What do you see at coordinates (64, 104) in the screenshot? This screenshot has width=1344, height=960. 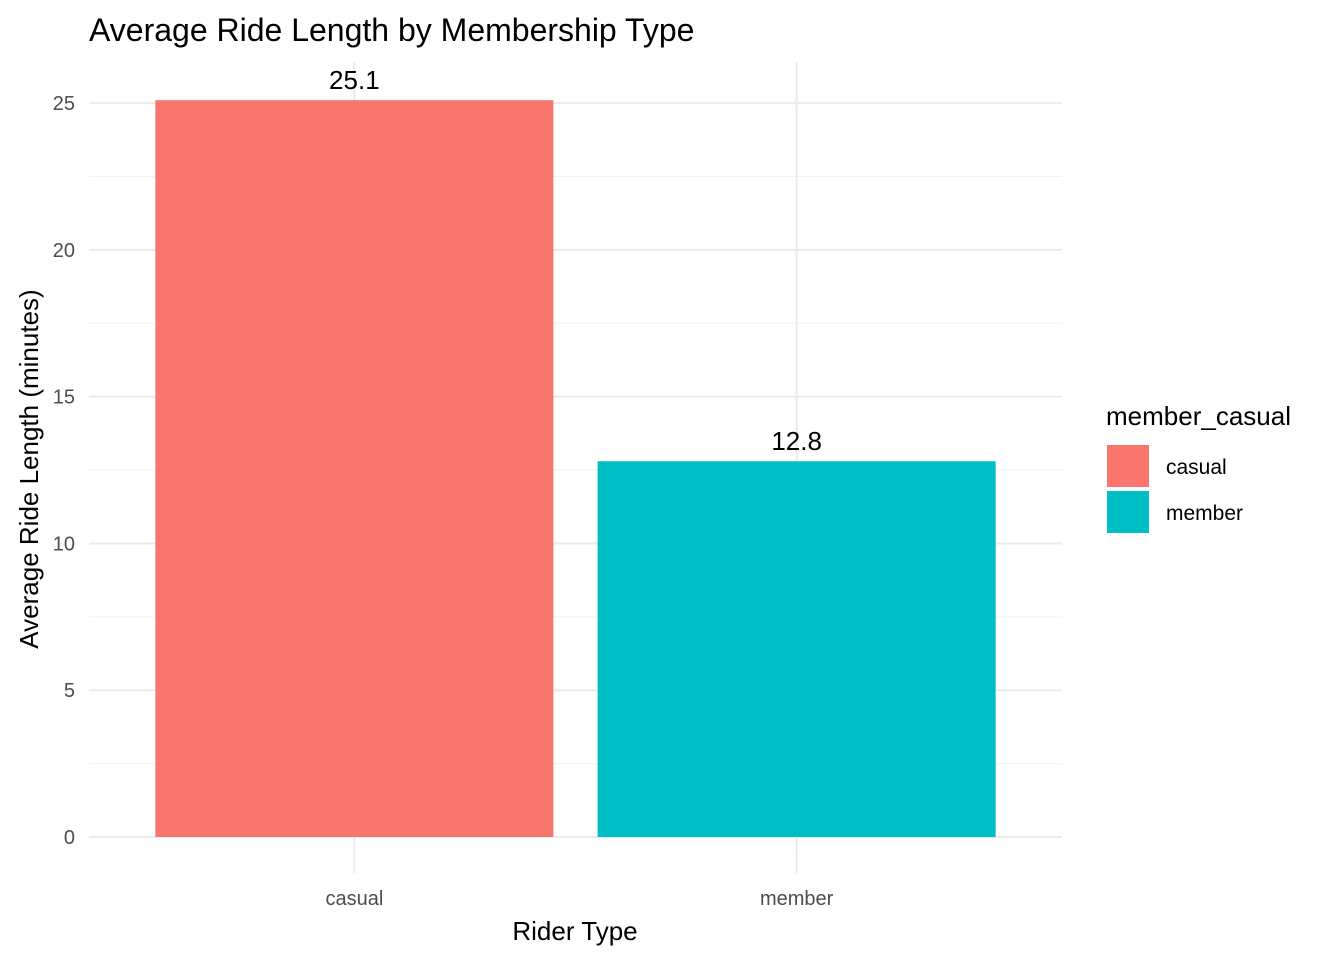 I see `y-tick-label: 25` at bounding box center [64, 104].